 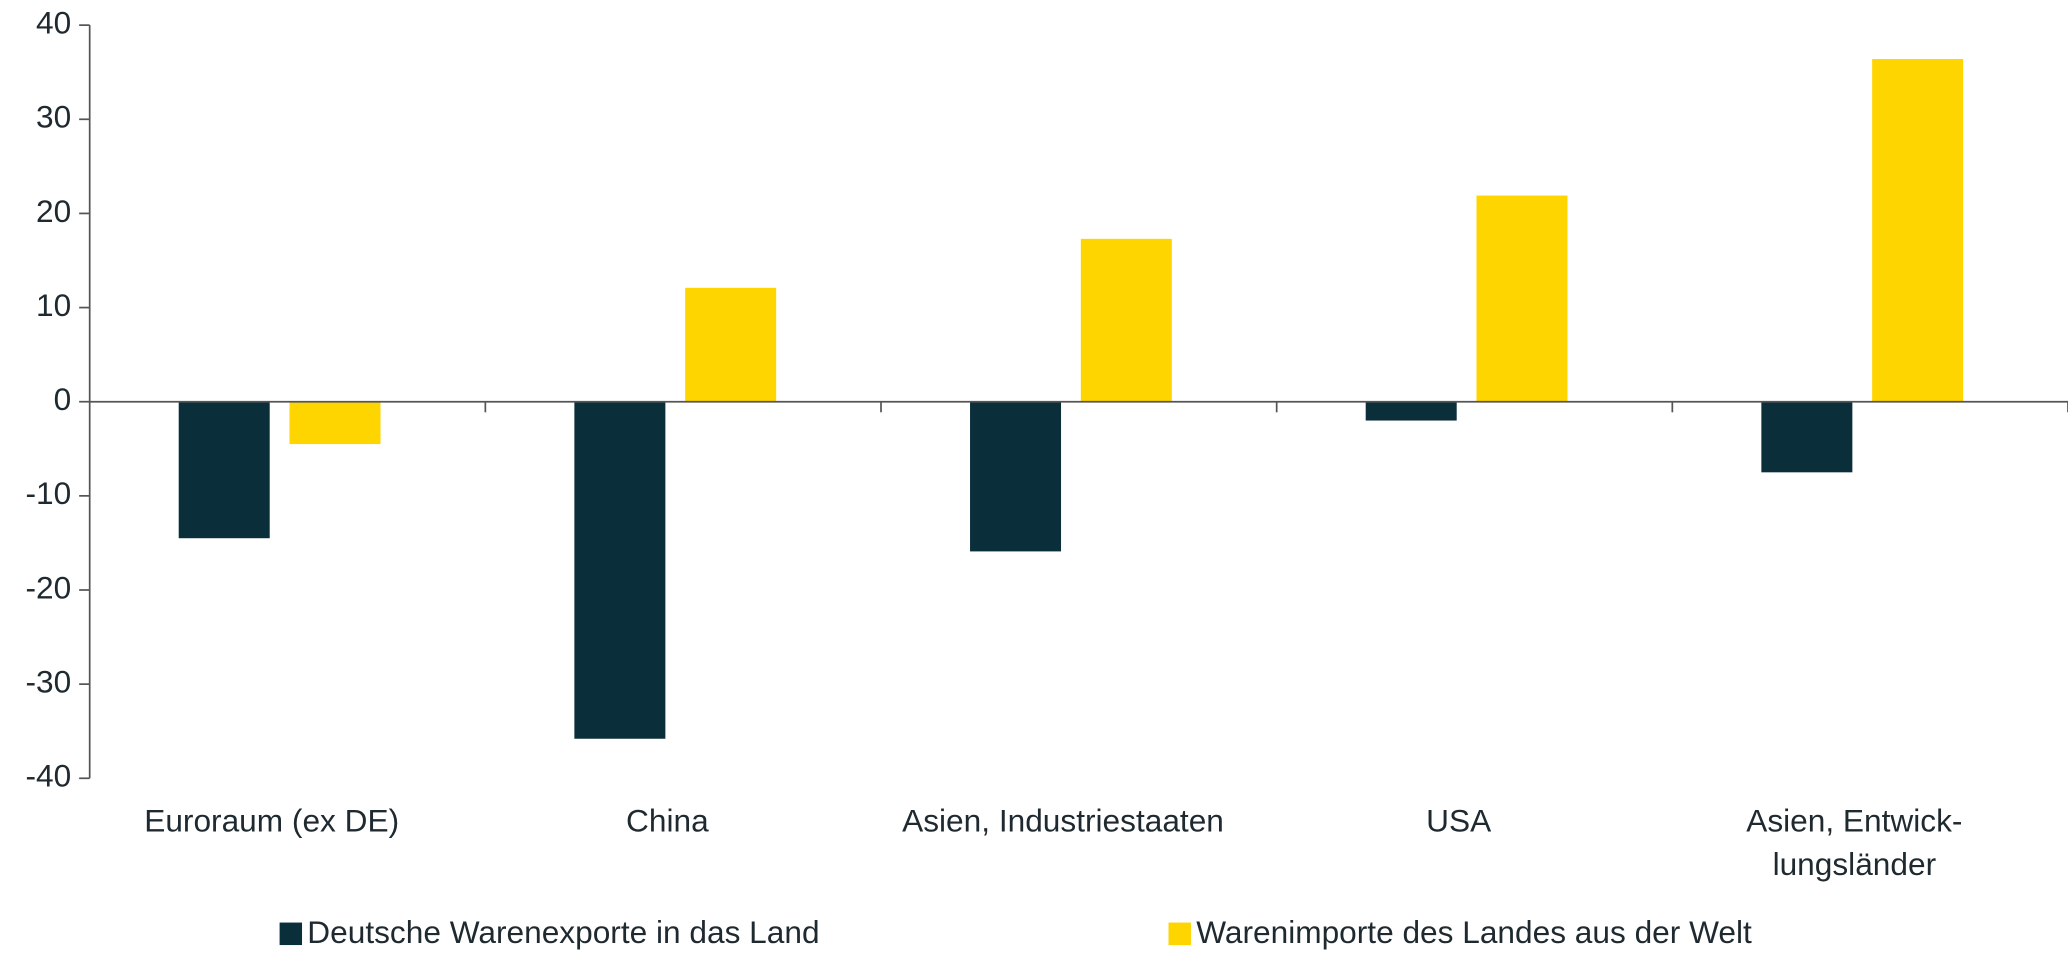 What do you see at coordinates (1459, 821) in the screenshot?
I see `x-tick-label: USA` at bounding box center [1459, 821].